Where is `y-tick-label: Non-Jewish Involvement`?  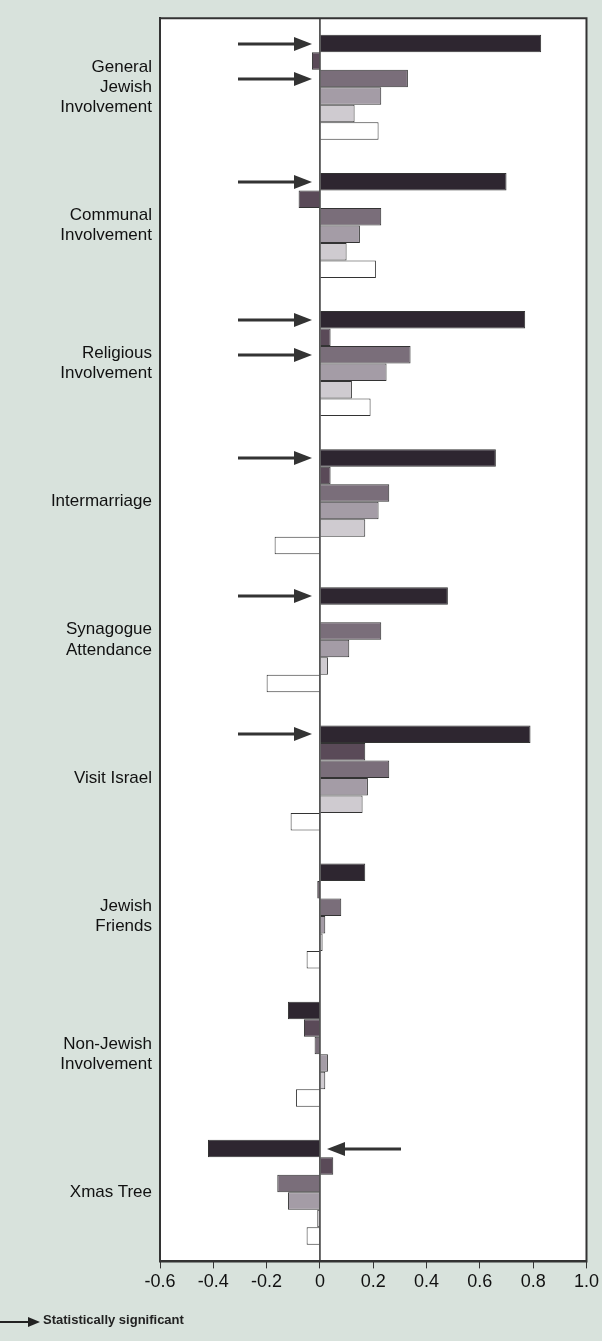 y-tick-label: Non-Jewish Involvement is located at coordinates (106, 1053).